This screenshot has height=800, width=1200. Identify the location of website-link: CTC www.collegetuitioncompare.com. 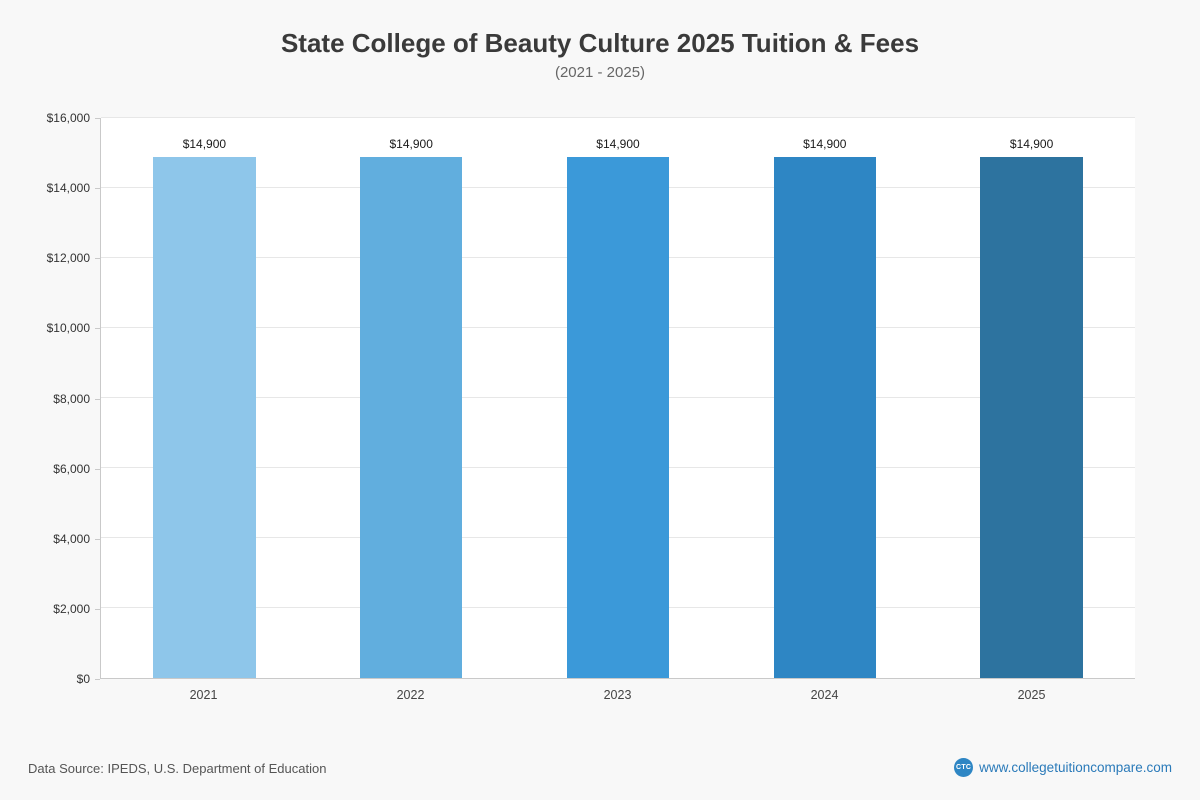
(1063, 767).